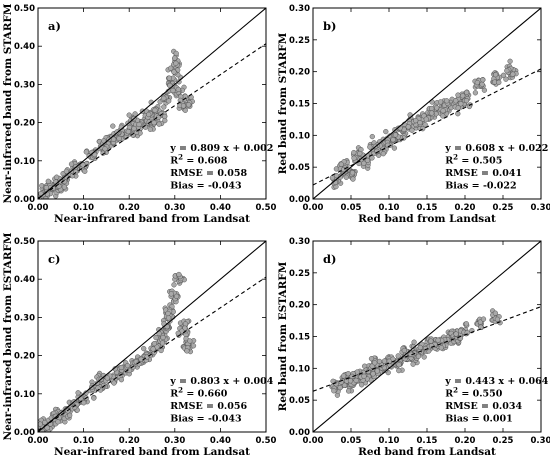  I want to click on stat-line: Bias = 0.001, so click(478, 419).